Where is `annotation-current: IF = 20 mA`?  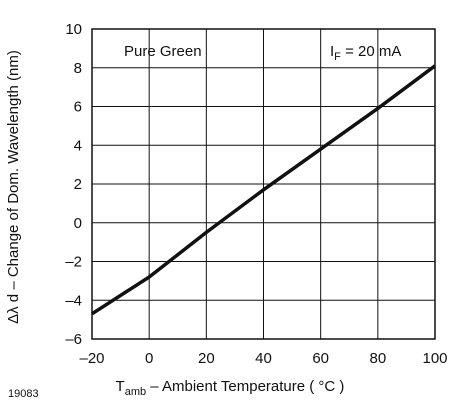
annotation-current: IF = 20 mA is located at coordinates (365, 53).